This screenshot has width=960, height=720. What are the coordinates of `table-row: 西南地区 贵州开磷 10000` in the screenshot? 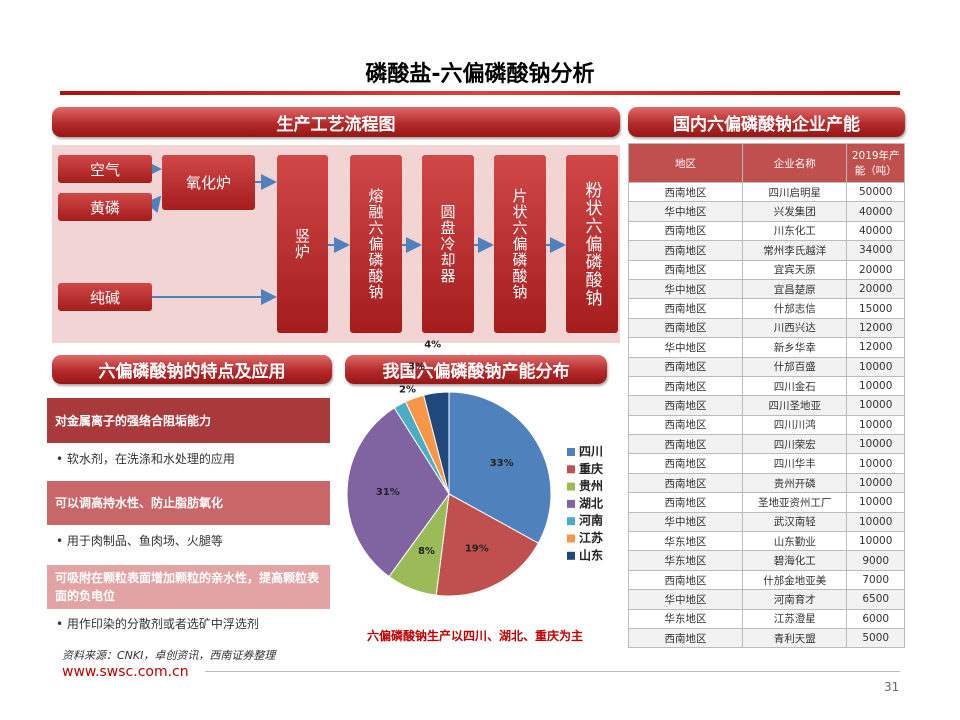 It's located at (766, 483).